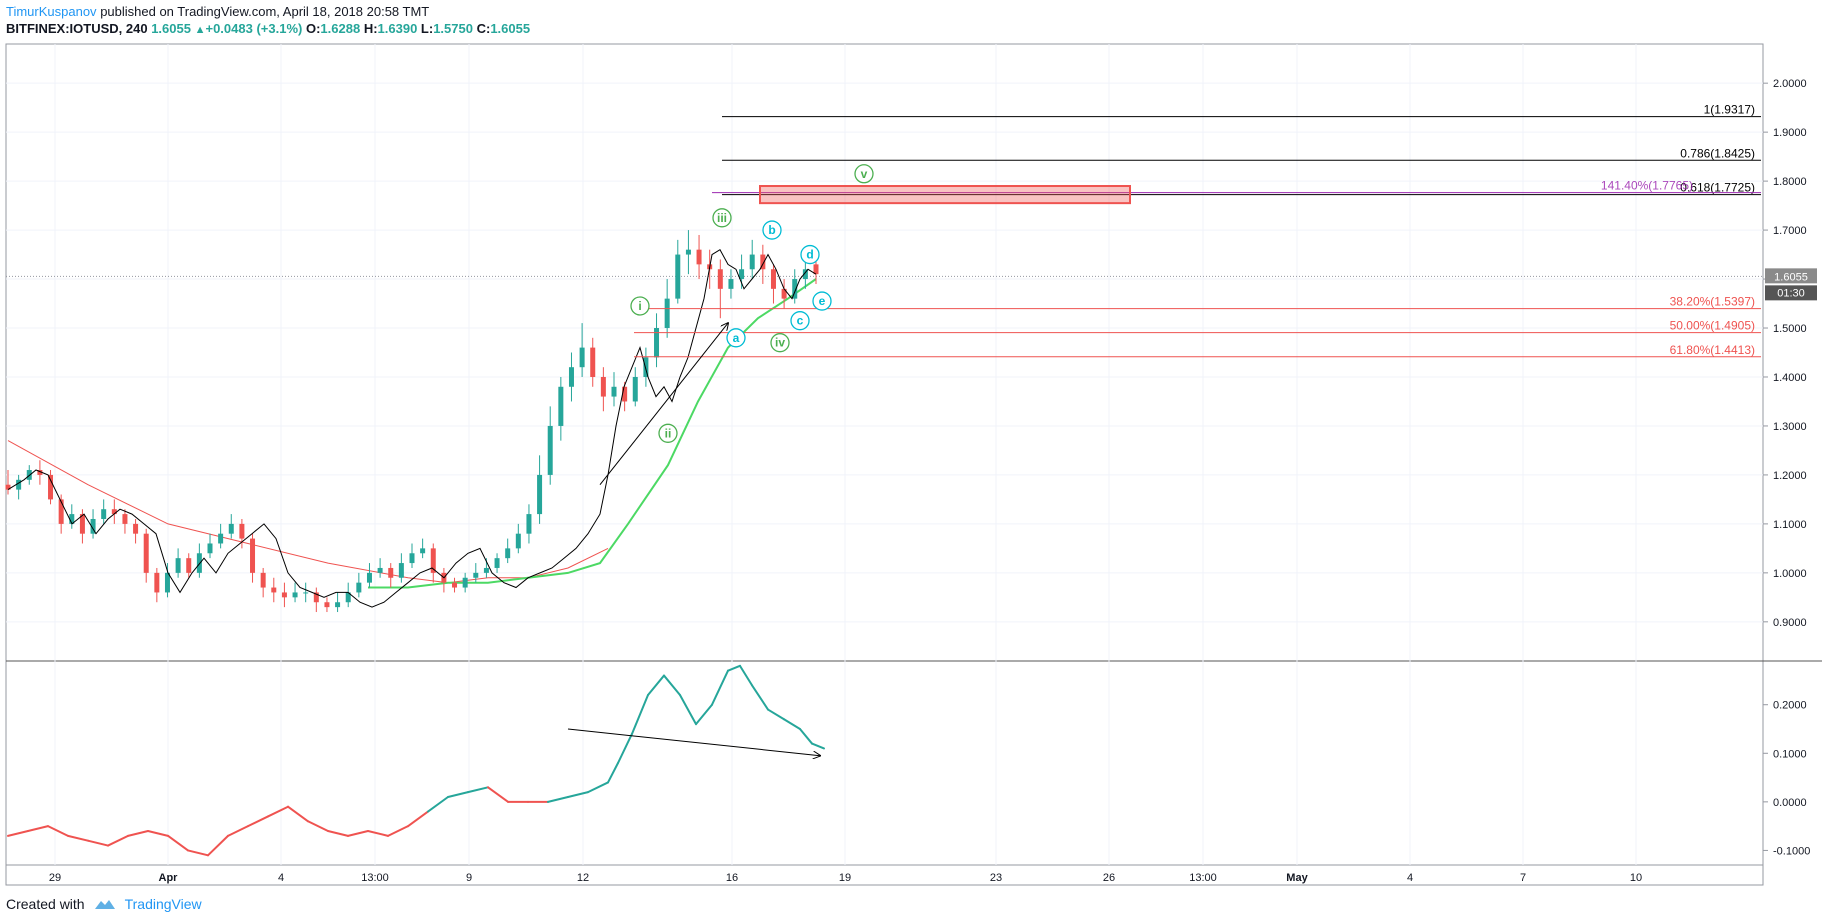 The image size is (1822, 922). I want to click on time-tick-label: 23, so click(996, 878).